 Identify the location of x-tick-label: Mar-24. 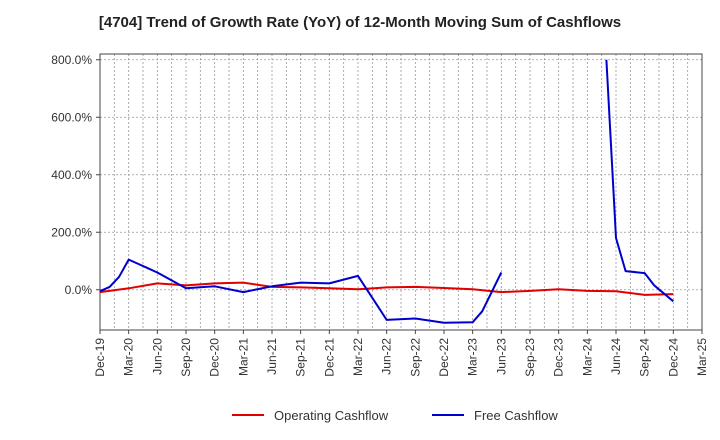
(587, 357).